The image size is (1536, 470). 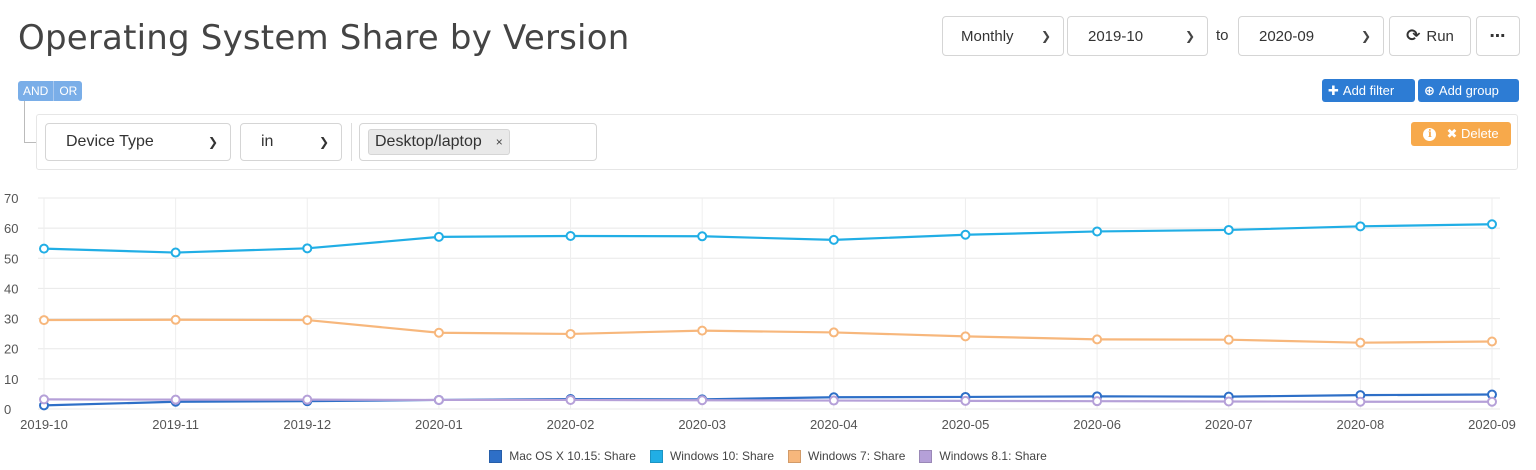 I want to click on legend-item: Mac OS X 10.15: Share, so click(x=562, y=456).